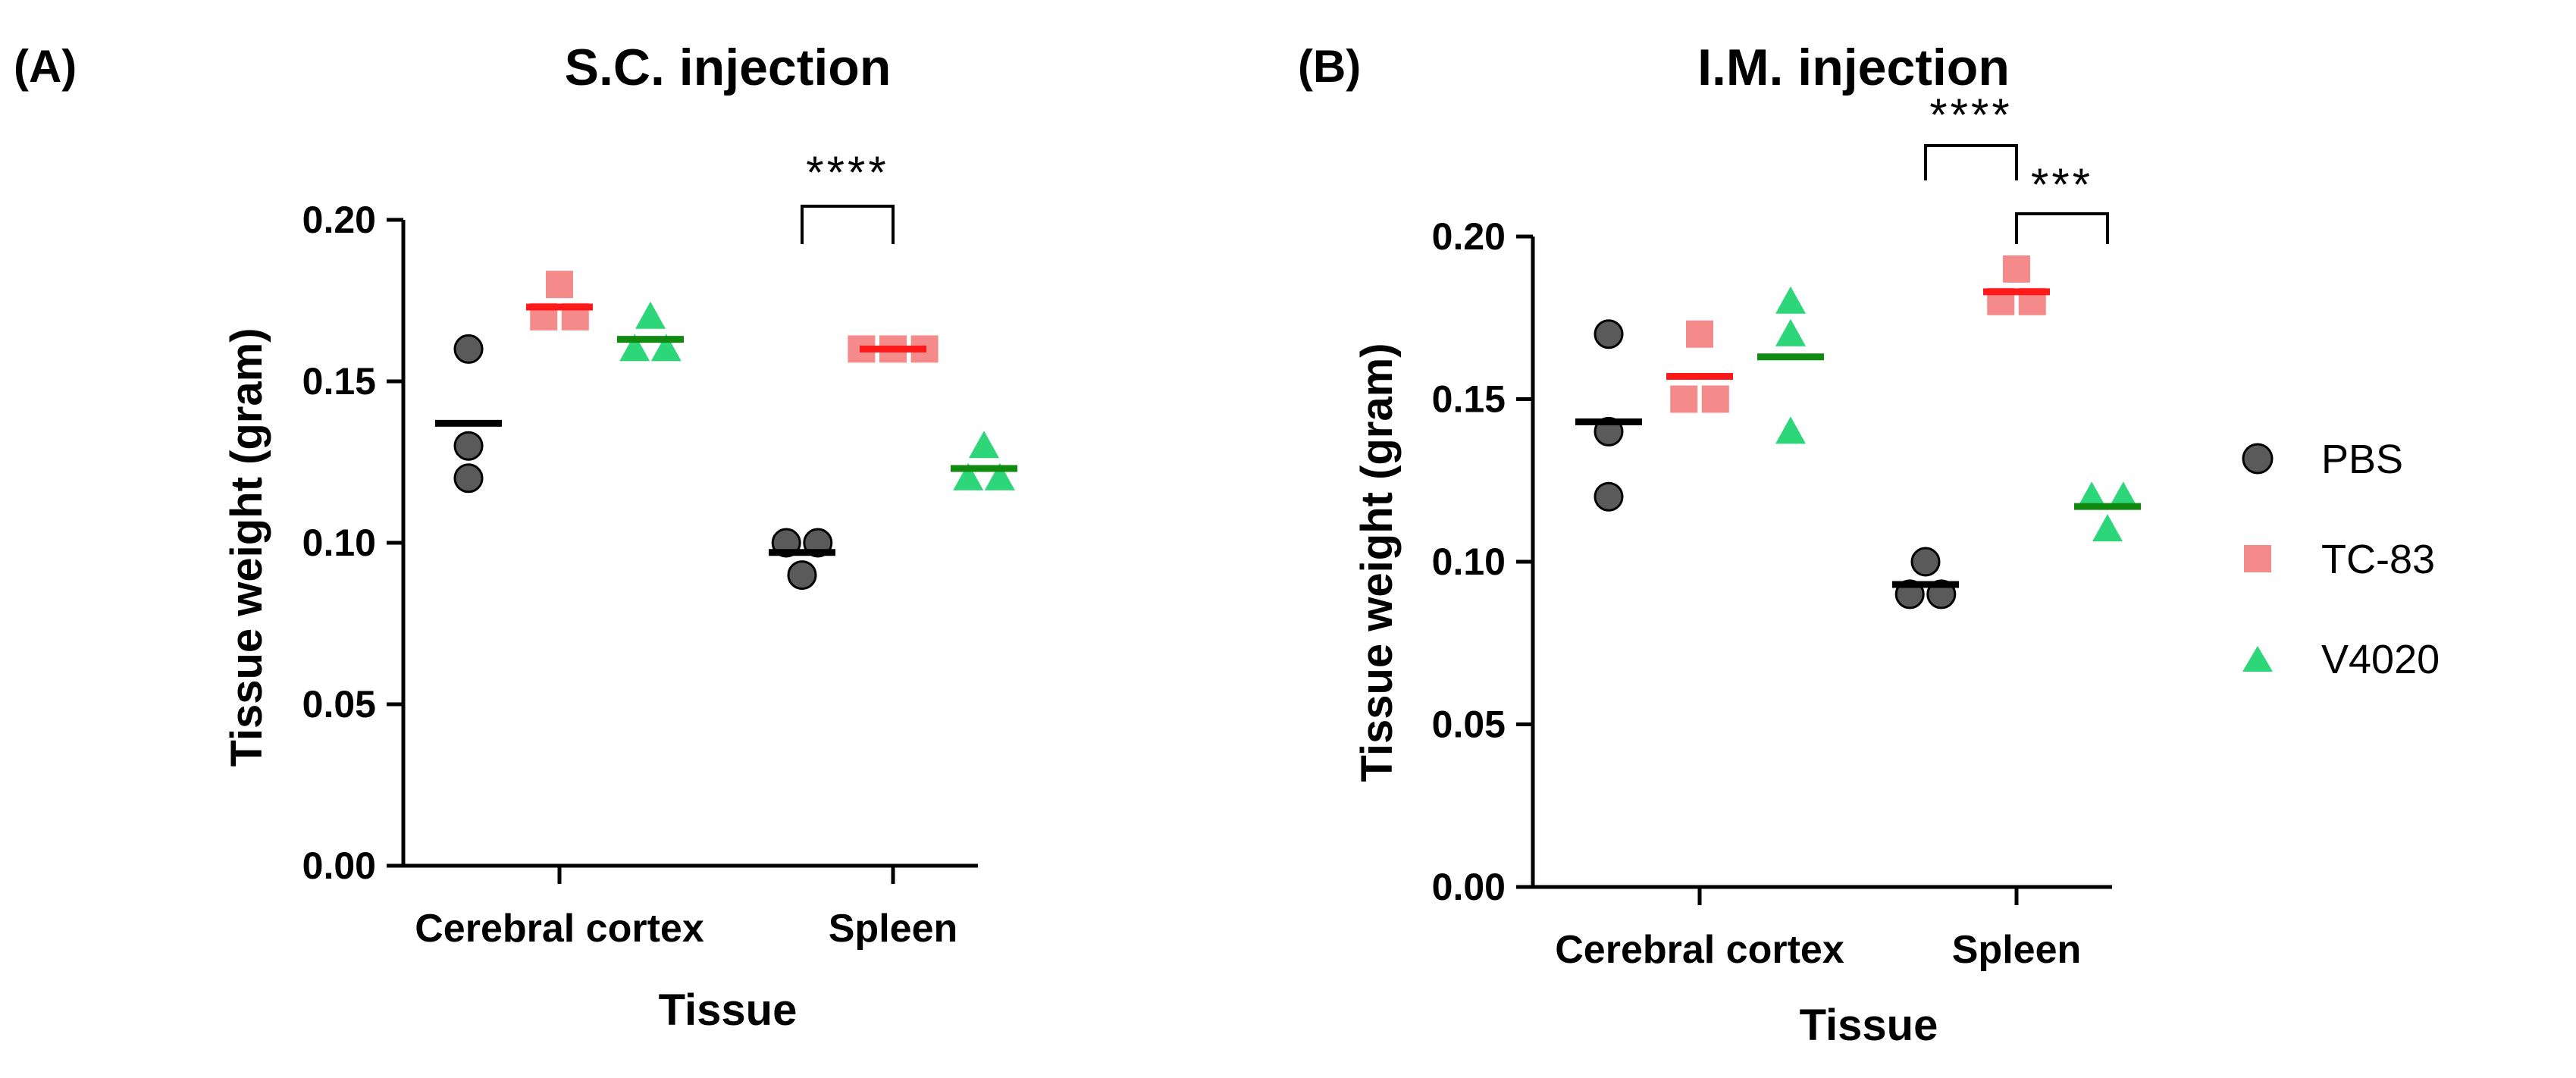  What do you see at coordinates (2257, 659) in the screenshot?
I see `triangle-icon` at bounding box center [2257, 659].